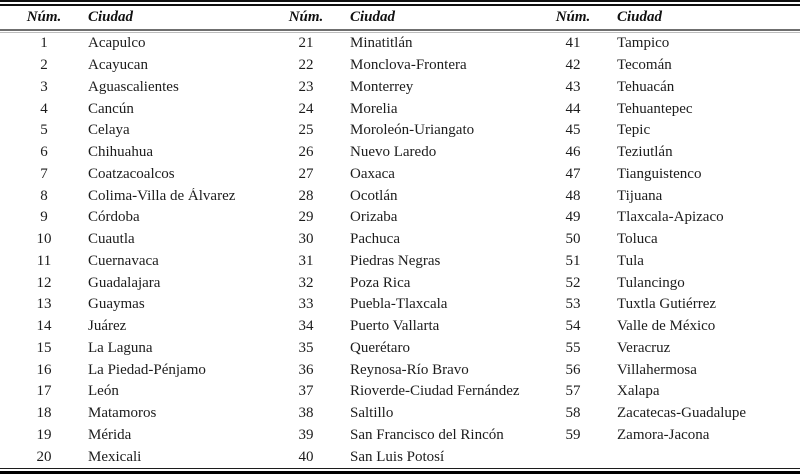 The height and width of the screenshot is (476, 800). I want to click on table-row: 26 Nuevo Laredo, so click(395, 153).